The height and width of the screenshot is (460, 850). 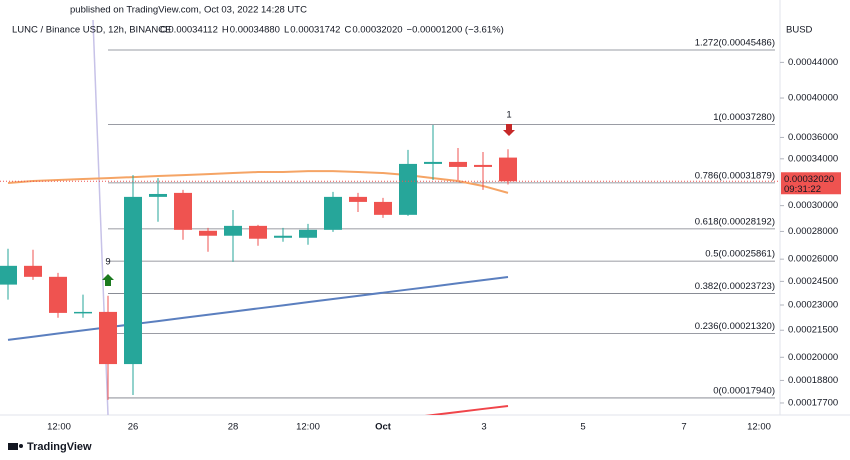 I want to click on price-tag-countdown: 09:31:22, so click(x=802, y=189).